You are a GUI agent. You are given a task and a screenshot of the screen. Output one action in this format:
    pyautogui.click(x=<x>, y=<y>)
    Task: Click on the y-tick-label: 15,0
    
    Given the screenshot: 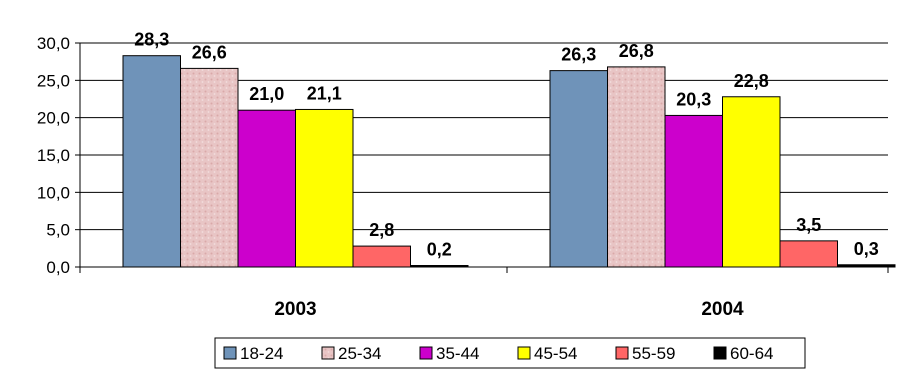 What is the action you would take?
    pyautogui.click(x=53, y=155)
    